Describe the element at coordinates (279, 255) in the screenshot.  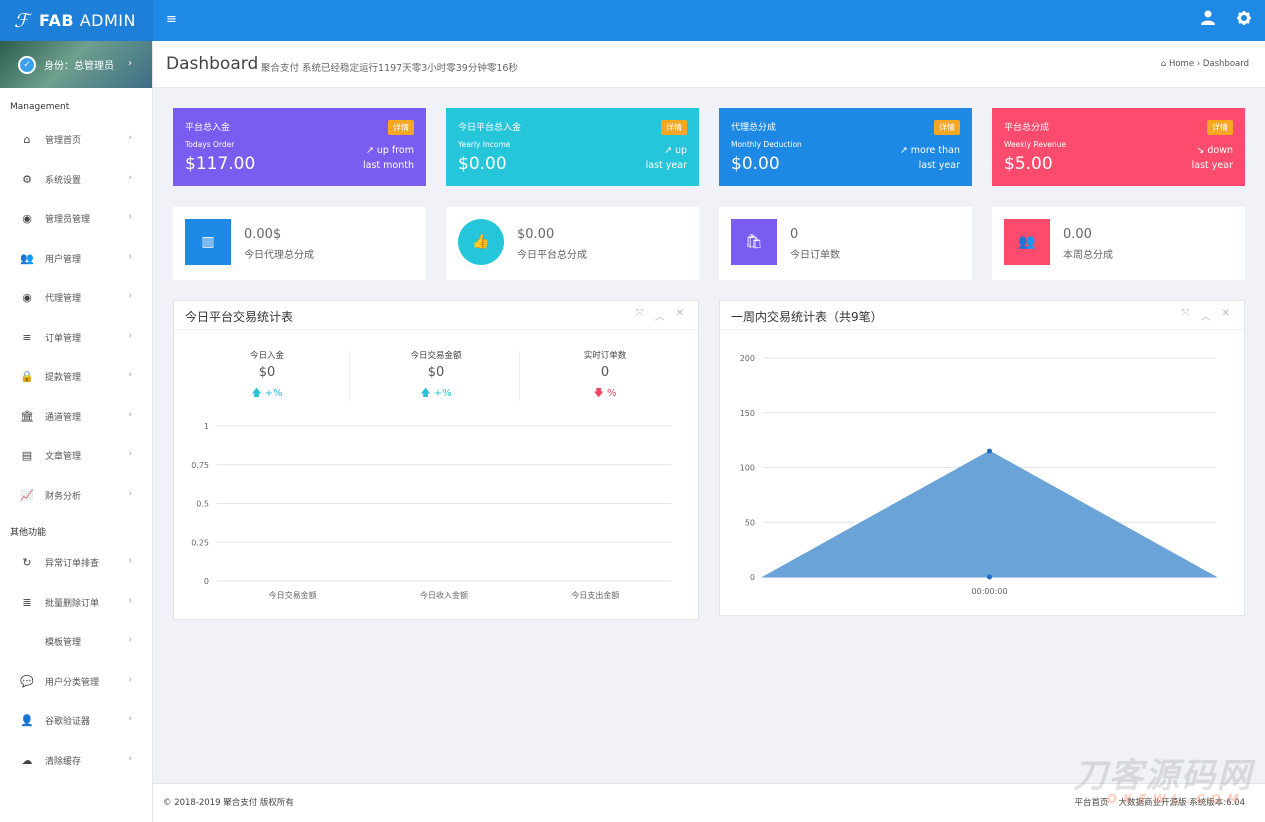
I see `info-label: 今日代理总分成` at that location.